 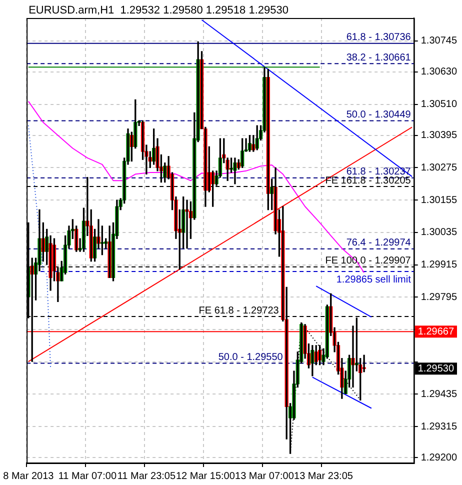 What do you see at coordinates (379, 243) in the screenshot?
I see `annotation: 76.4 - 1.29974` at bounding box center [379, 243].